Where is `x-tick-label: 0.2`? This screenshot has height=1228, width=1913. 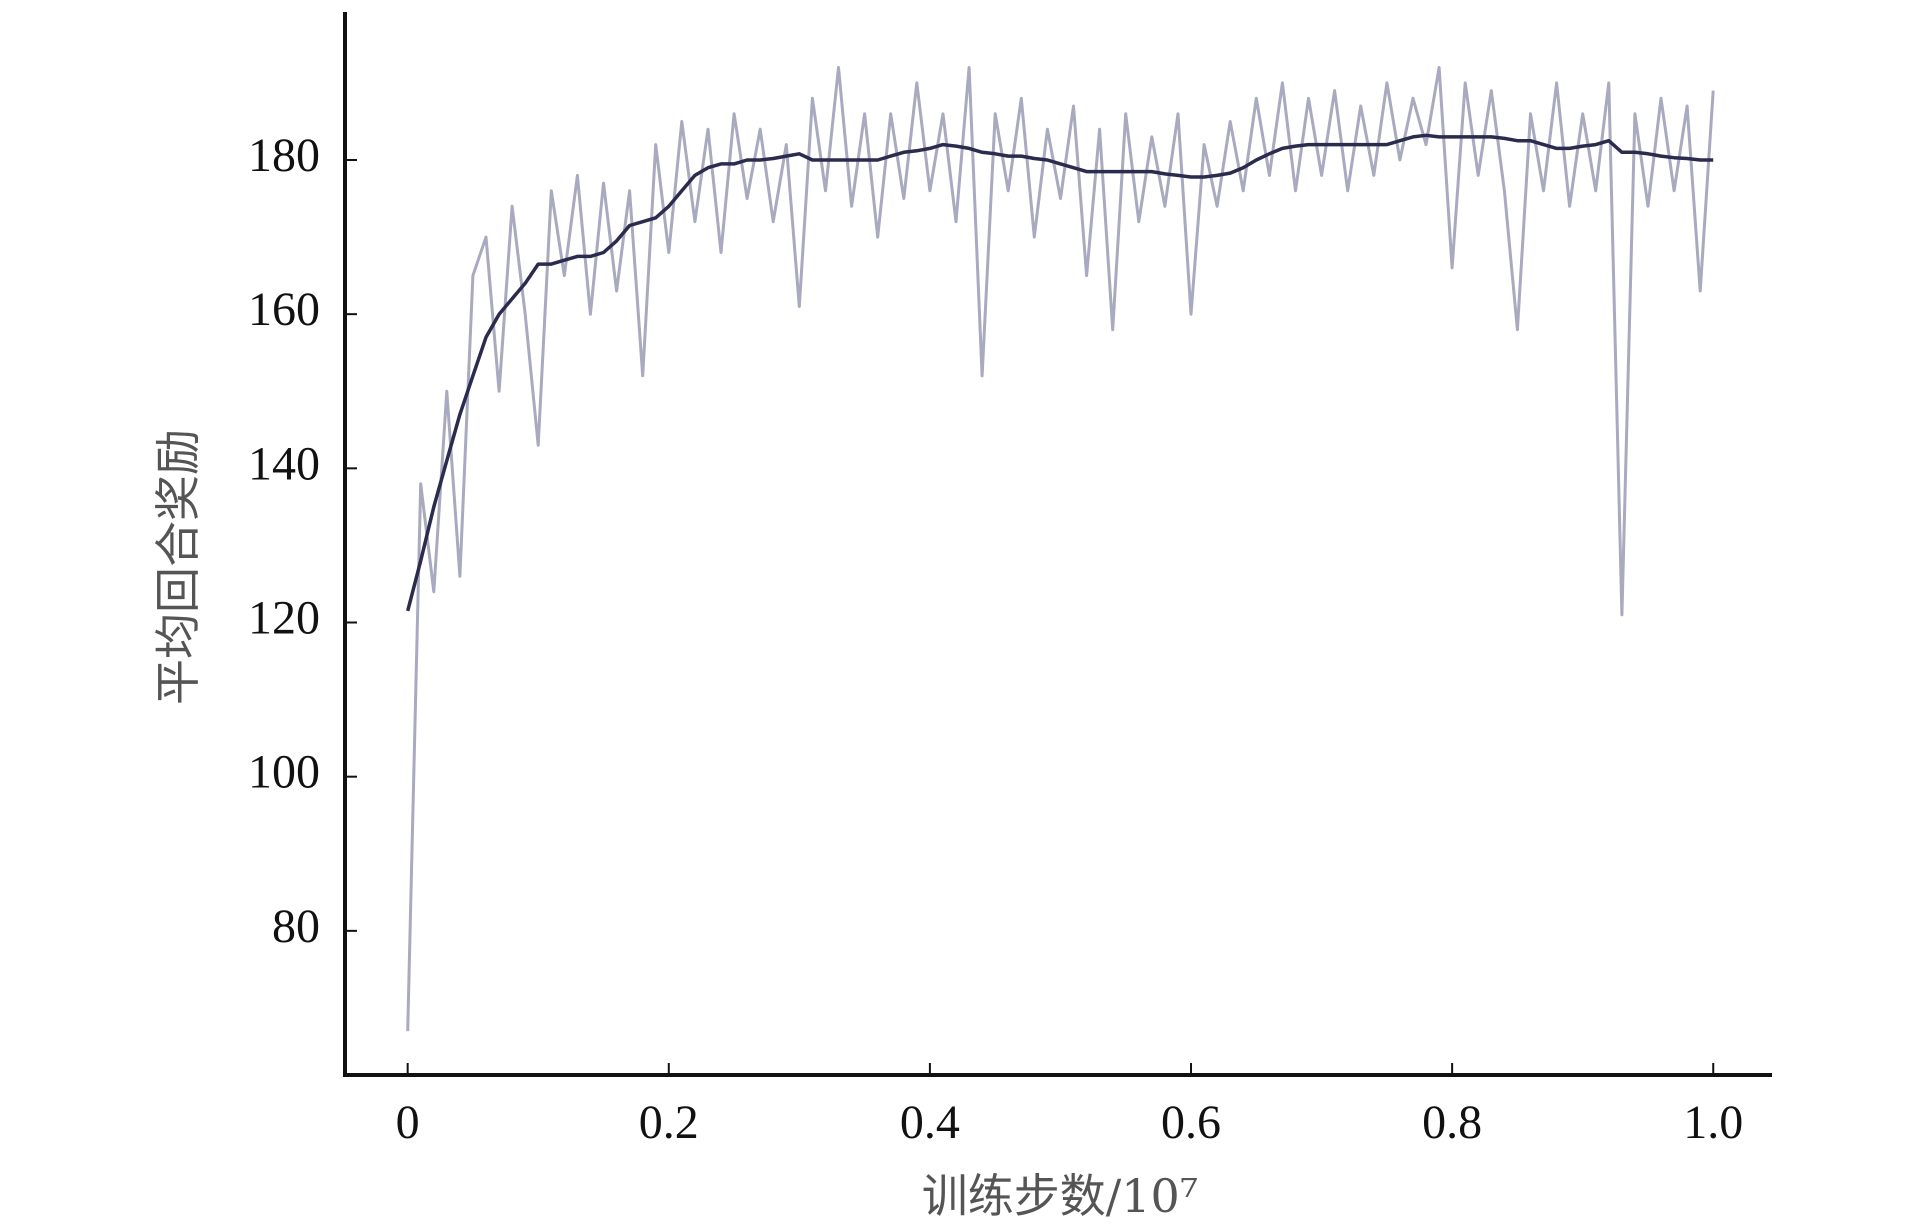
x-tick-label: 0.2 is located at coordinates (669, 1122).